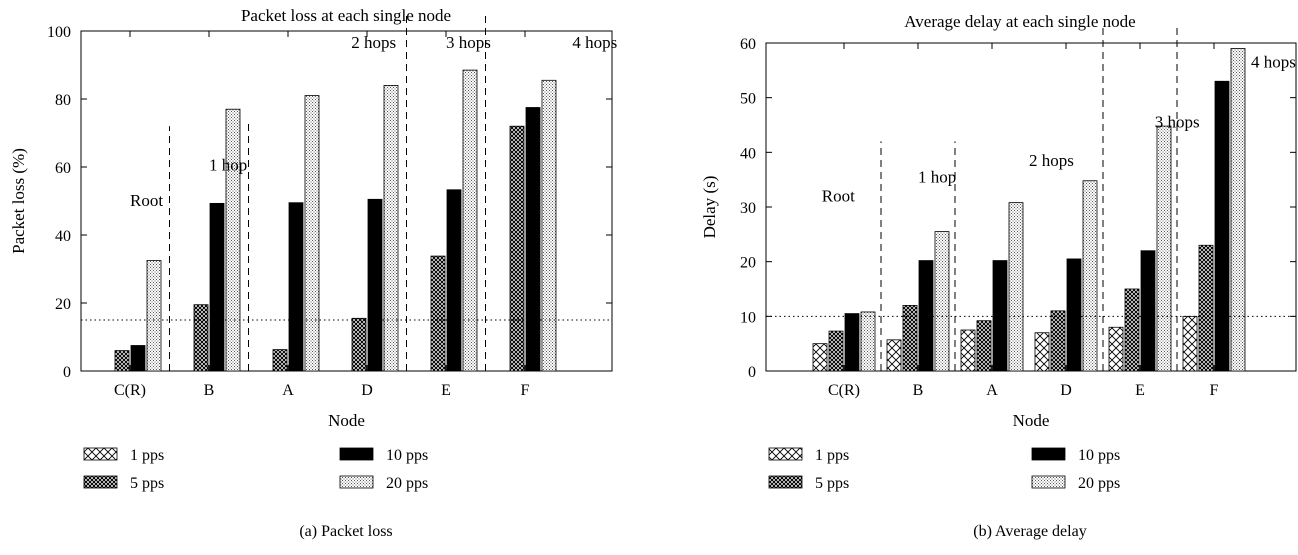 The height and width of the screenshot is (555, 1298). What do you see at coordinates (748, 99) in the screenshot?
I see `y-tick-label: 50` at bounding box center [748, 99].